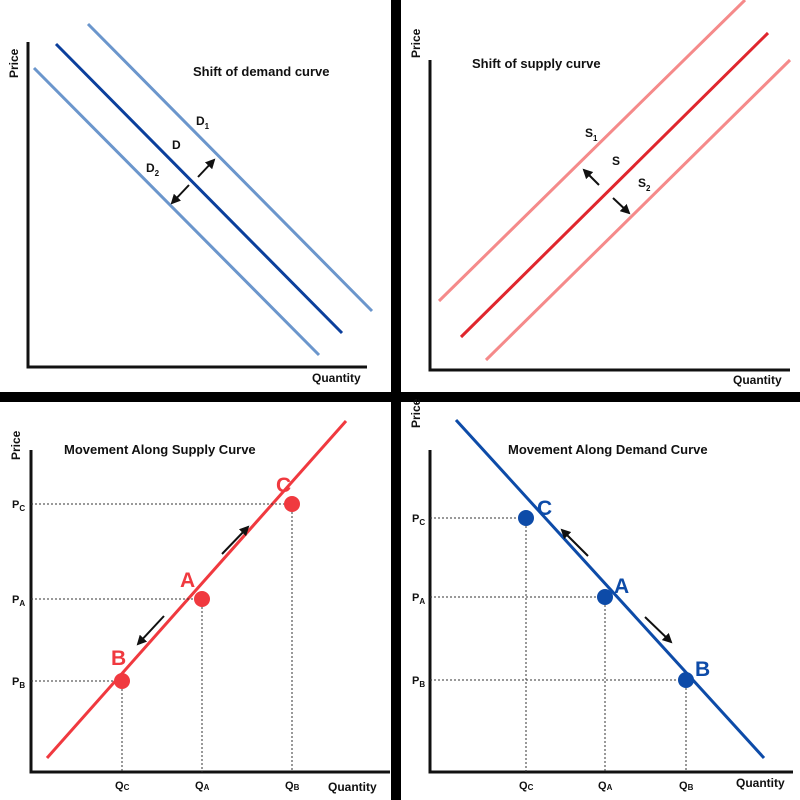 This screenshot has width=800, height=800. Describe the element at coordinates (203, 122) in the screenshot. I see `curve-label-d1: D1` at that location.